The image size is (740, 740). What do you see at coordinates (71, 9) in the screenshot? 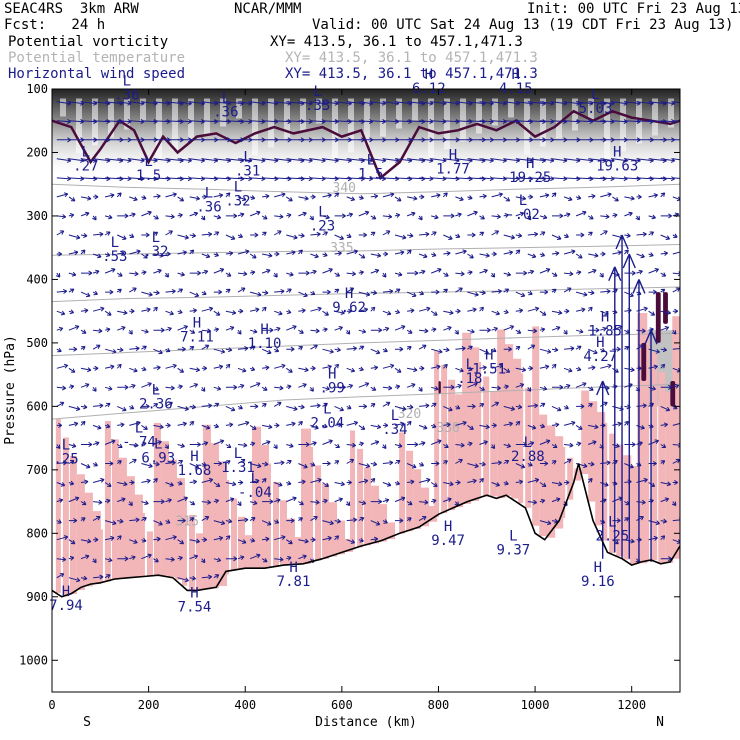
I see `model-name: SEAC4RS 3km ARW` at bounding box center [71, 9].